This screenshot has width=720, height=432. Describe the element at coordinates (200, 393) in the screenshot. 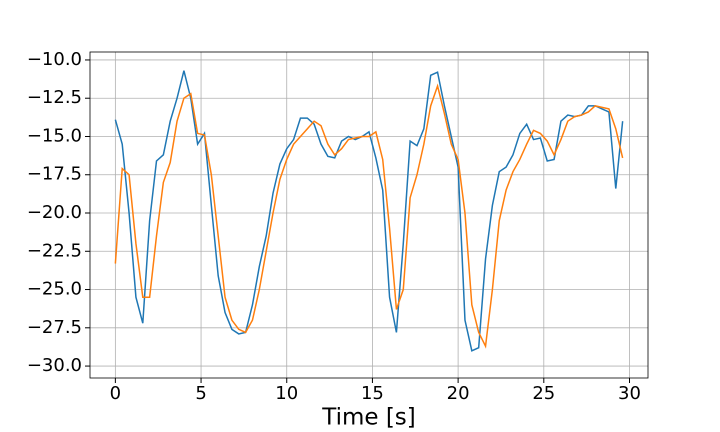

I see `x-tick-label: 5` at that location.